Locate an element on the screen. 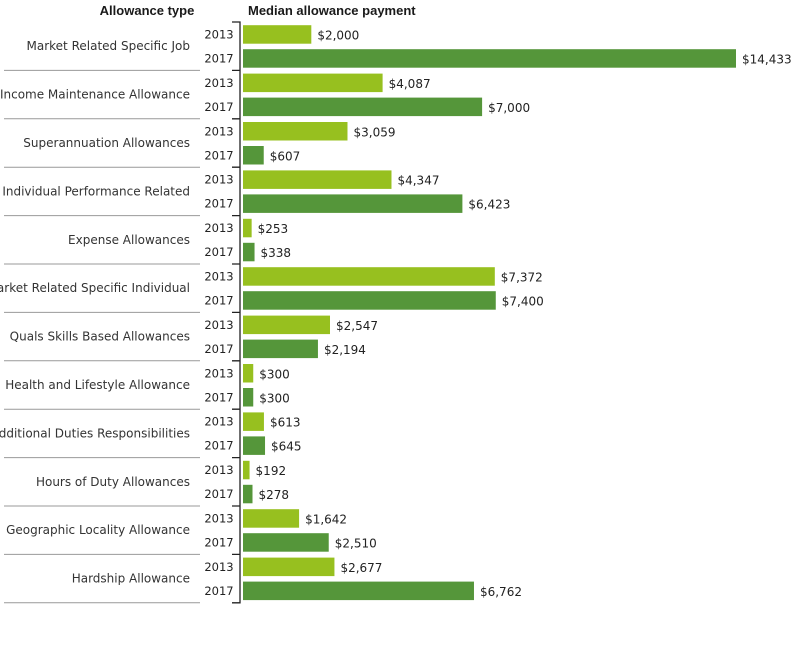 This screenshot has height=663, width=800. value-label-income-maintenance-allowance-2017: $7,000 is located at coordinates (509, 108).